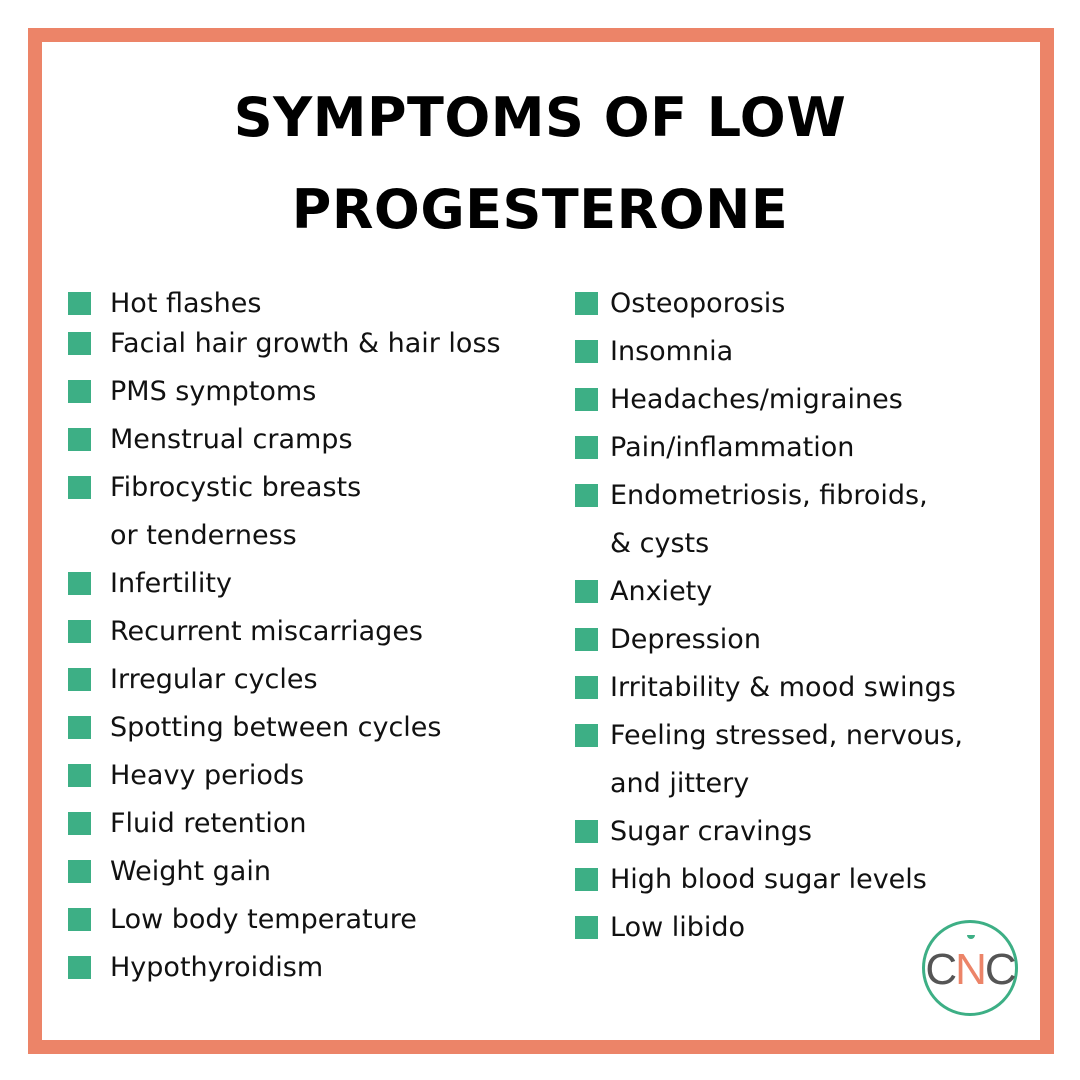 The width and height of the screenshot is (1080, 1080). I want to click on symptom-item: Insomnia, so click(672, 351).